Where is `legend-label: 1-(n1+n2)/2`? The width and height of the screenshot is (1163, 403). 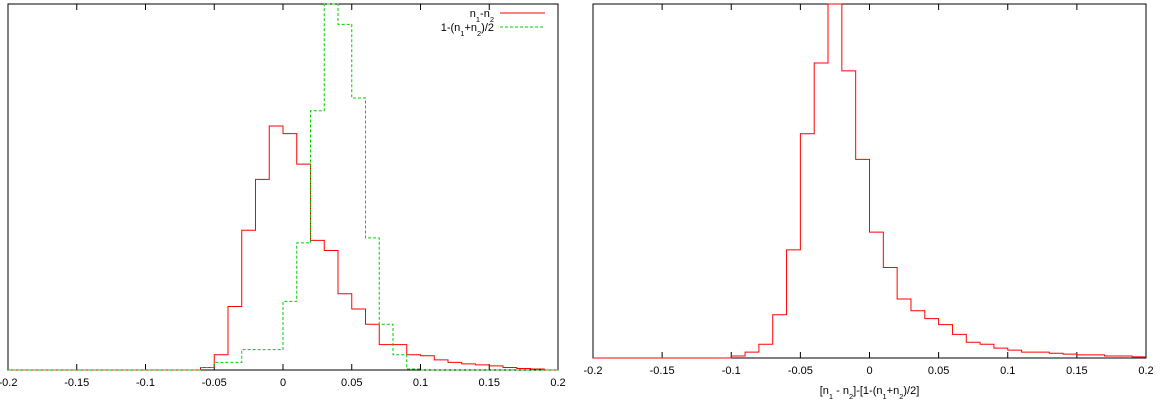 legend-label: 1-(n1+n2)/2 is located at coordinates (467, 30).